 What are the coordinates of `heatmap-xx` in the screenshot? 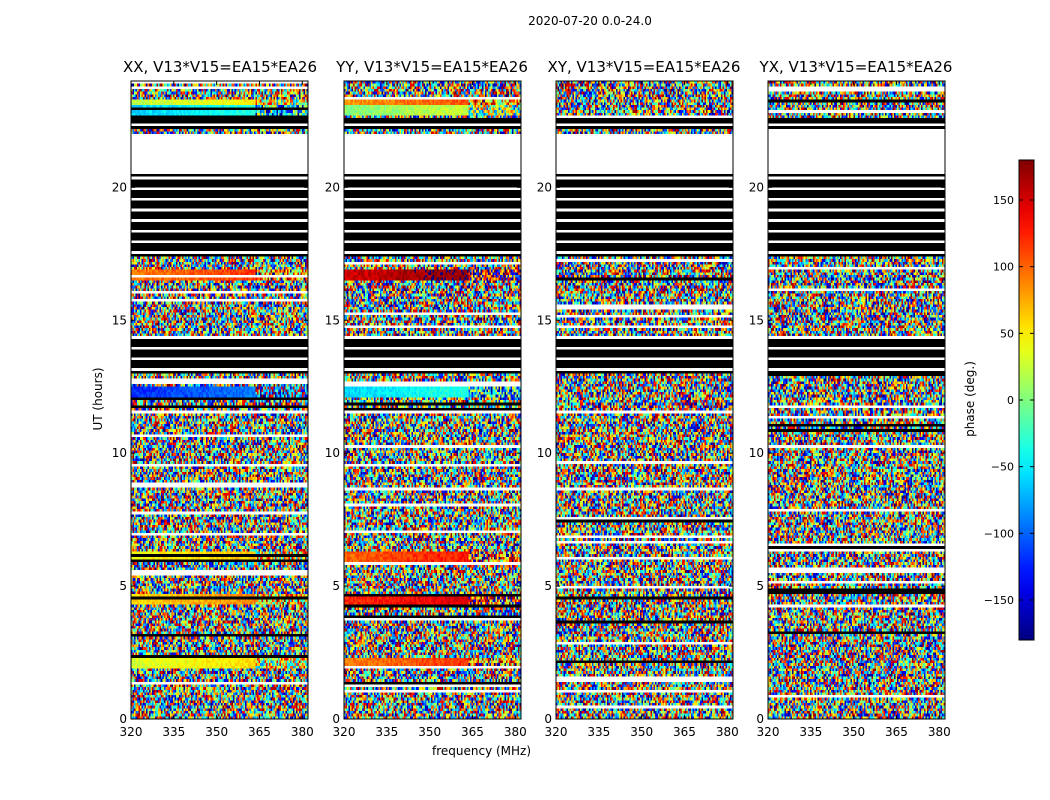 It's located at (219, 400).